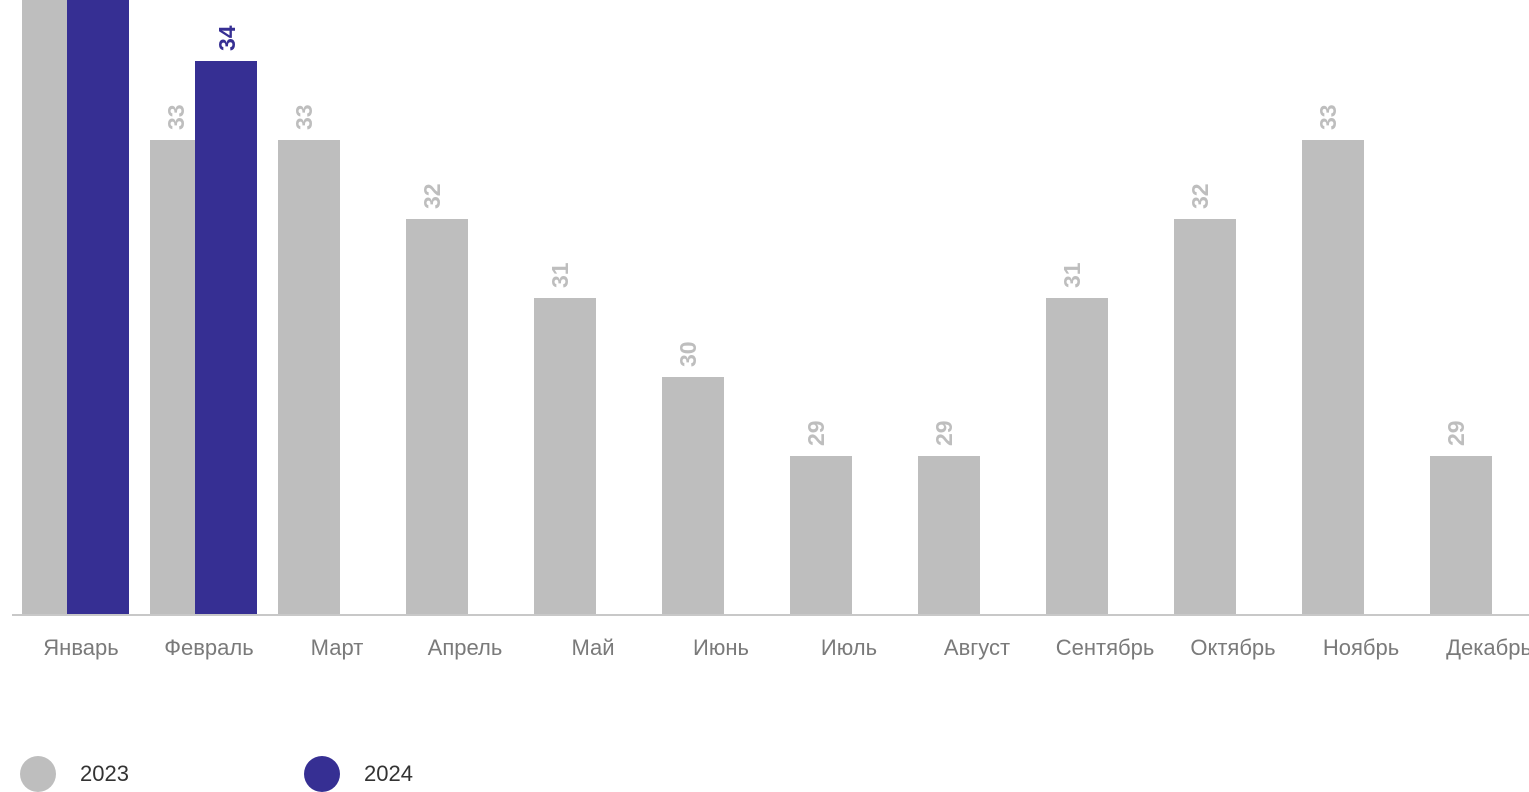 The height and width of the screenshot is (792, 1529). Describe the element at coordinates (432, 196) in the screenshot. I see `value-label-2023-4: 32` at that location.